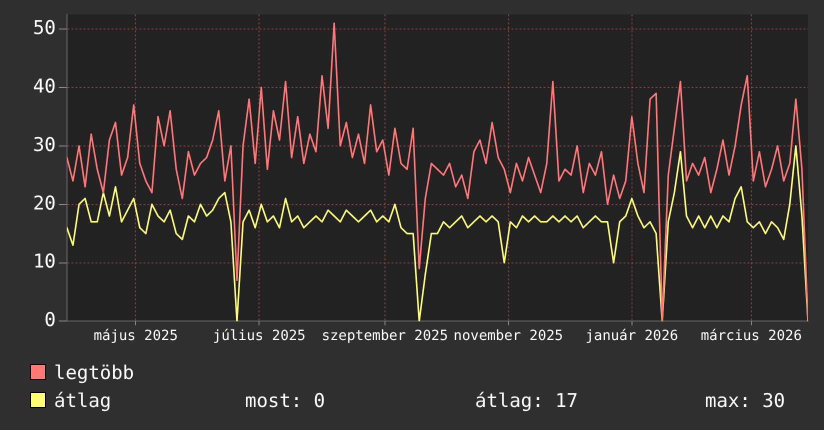  What do you see at coordinates (136, 336) in the screenshot?
I see `x-tick-label: május 2025` at bounding box center [136, 336].